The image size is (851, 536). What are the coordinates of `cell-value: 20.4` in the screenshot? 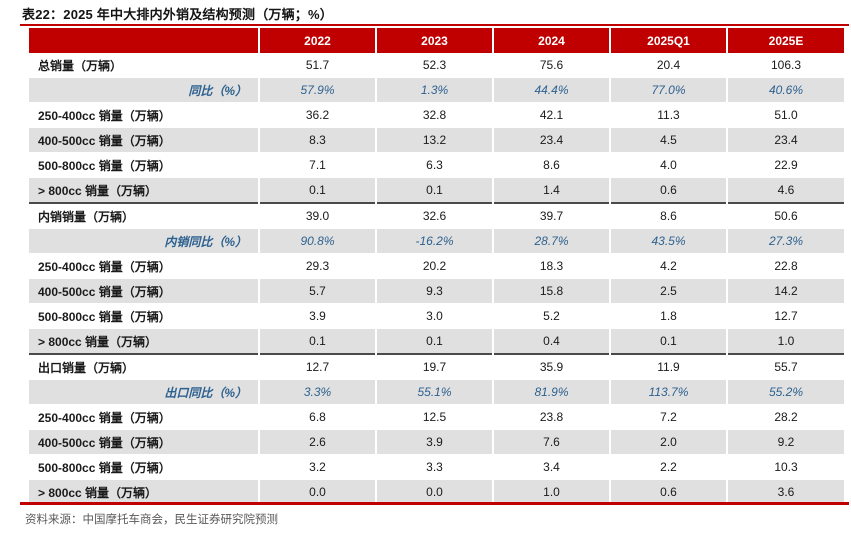 It's located at (668, 65).